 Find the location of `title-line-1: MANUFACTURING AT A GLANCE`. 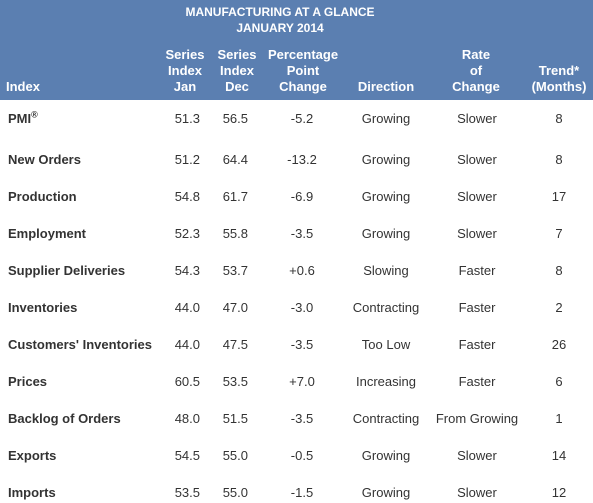

title-line-1: MANUFACTURING AT A GLANCE is located at coordinates (280, 12).